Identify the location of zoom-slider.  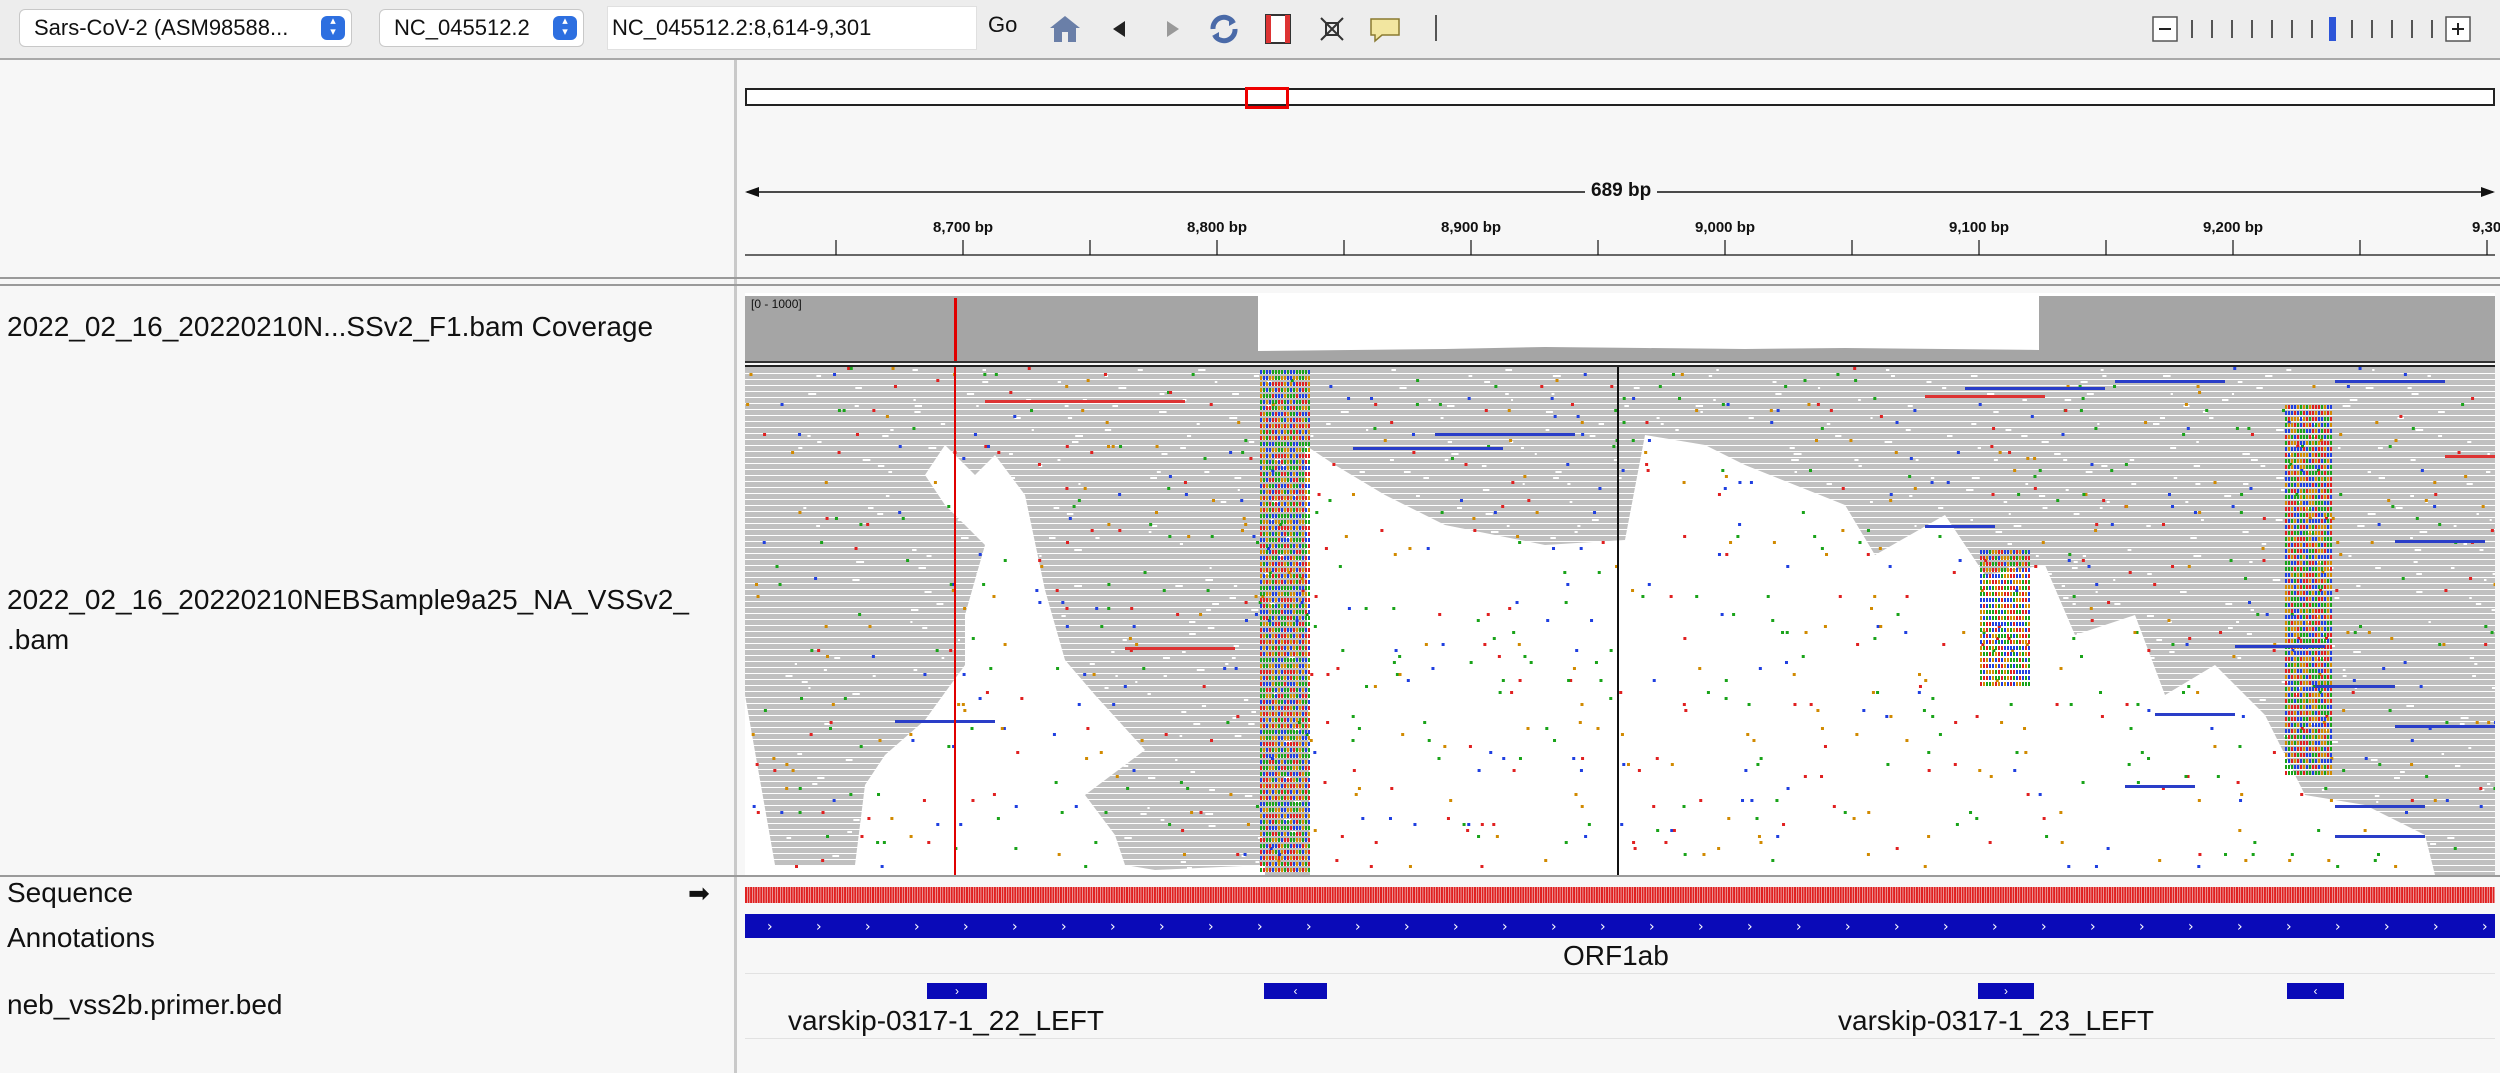
(2312, 29).